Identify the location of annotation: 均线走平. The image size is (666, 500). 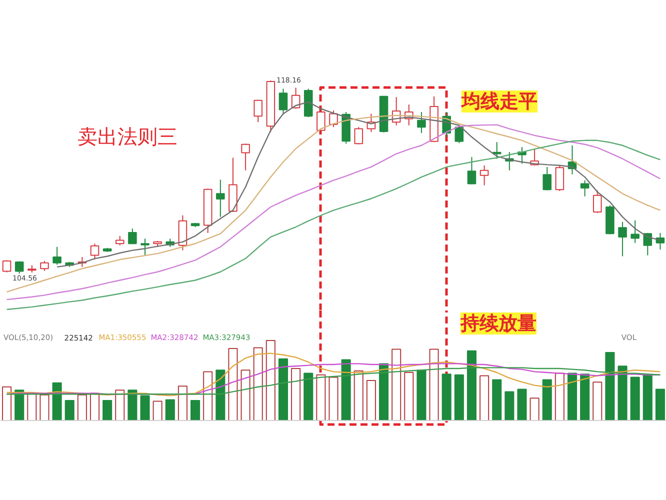
(499, 101).